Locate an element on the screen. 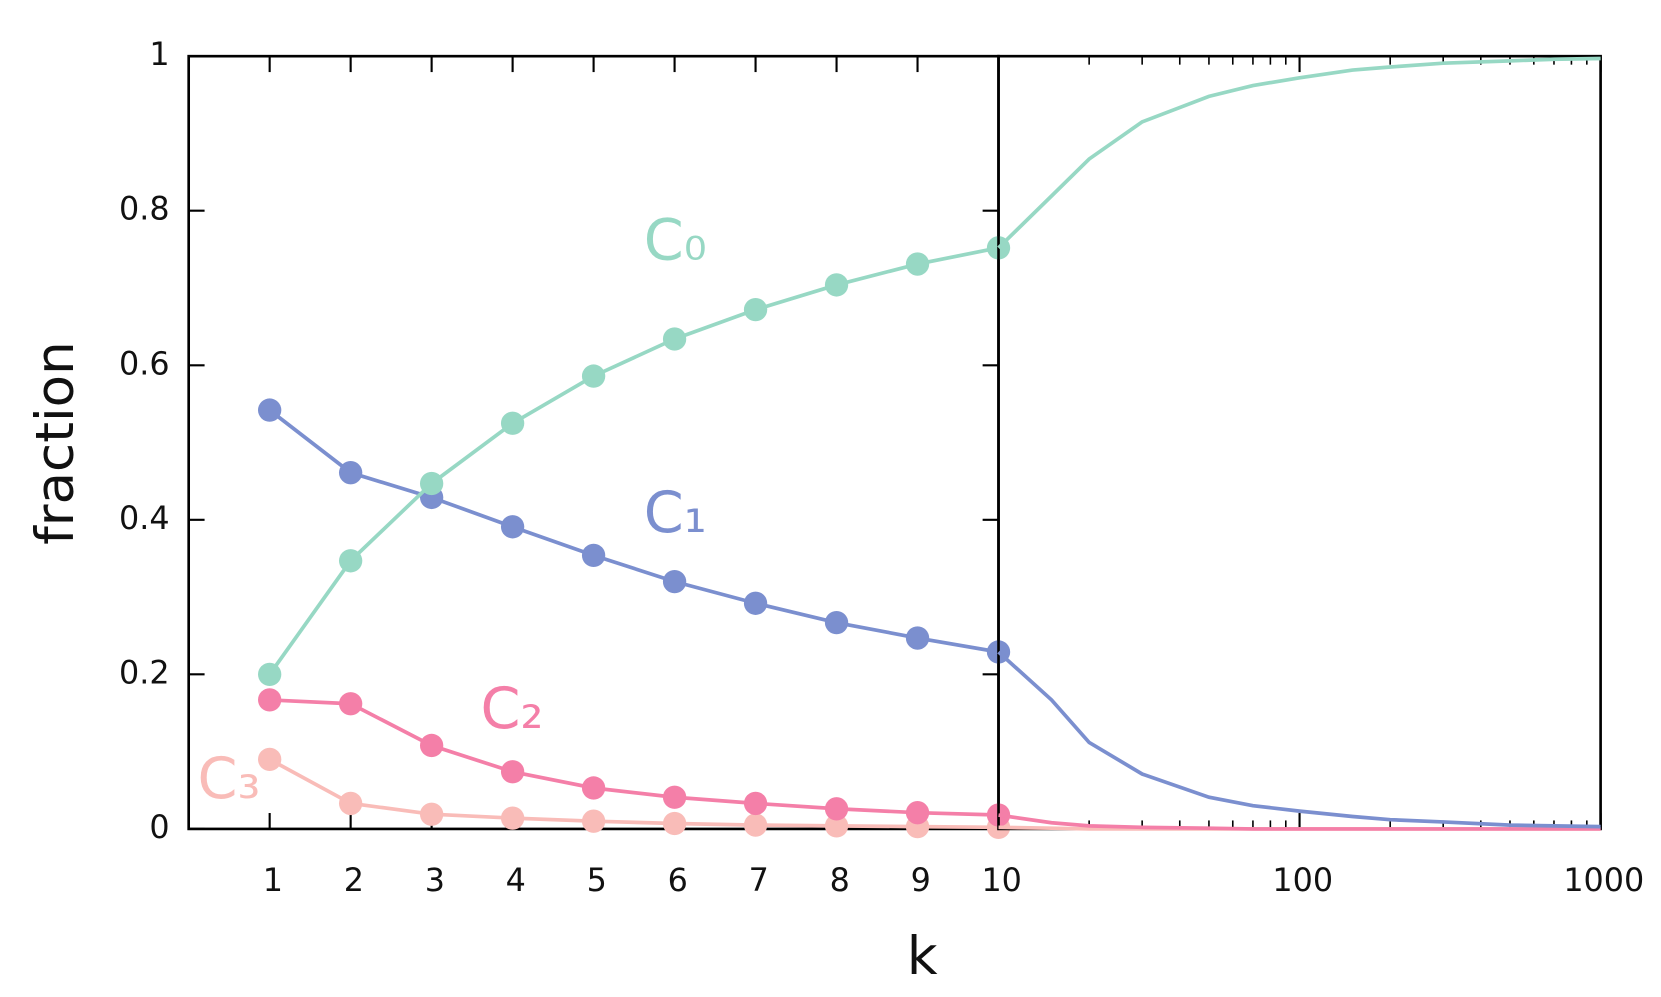  x-axis-label: k is located at coordinates (922, 956).